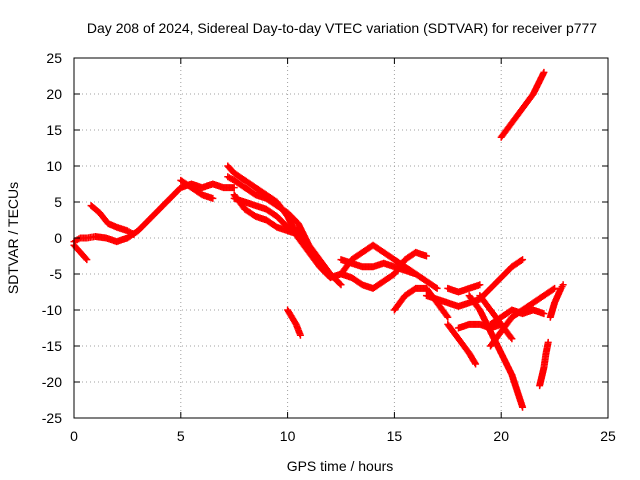 The image size is (640, 480). Describe the element at coordinates (58, 238) in the screenshot. I see `y-tick-label-5: 0` at that location.